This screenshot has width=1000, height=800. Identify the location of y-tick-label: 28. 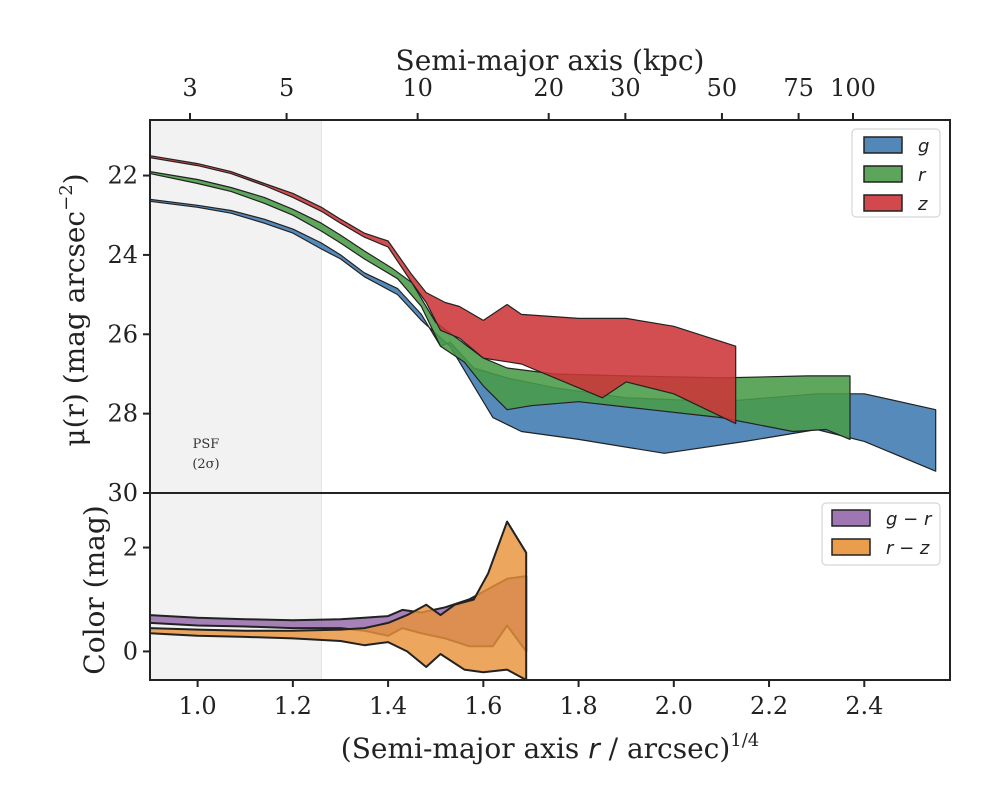
(122, 414).